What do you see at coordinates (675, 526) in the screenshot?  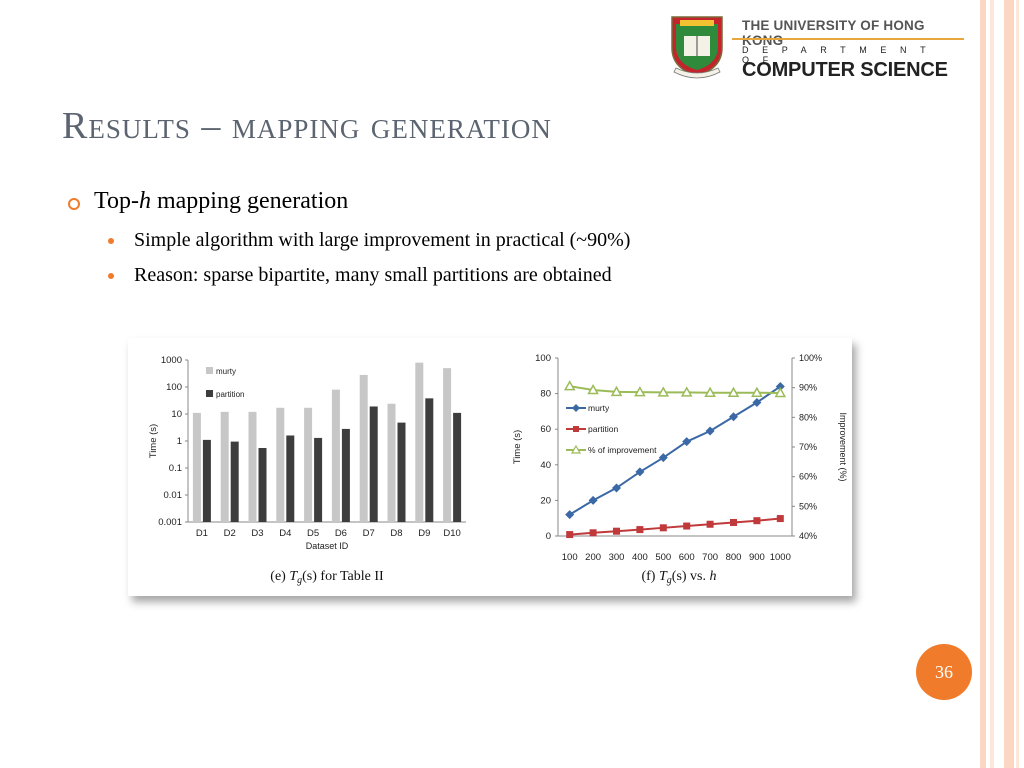 I see `chart2-series-line-partition` at bounding box center [675, 526].